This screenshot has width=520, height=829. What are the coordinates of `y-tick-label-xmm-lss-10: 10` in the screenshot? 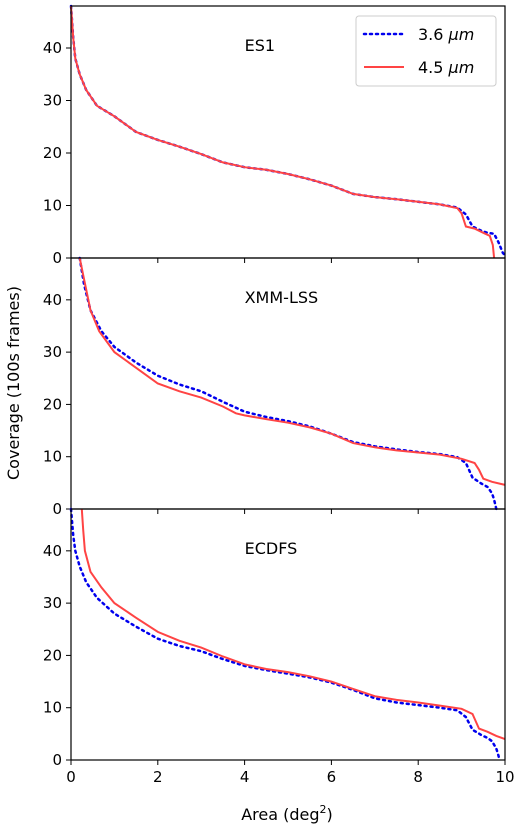 It's located at (52, 457).